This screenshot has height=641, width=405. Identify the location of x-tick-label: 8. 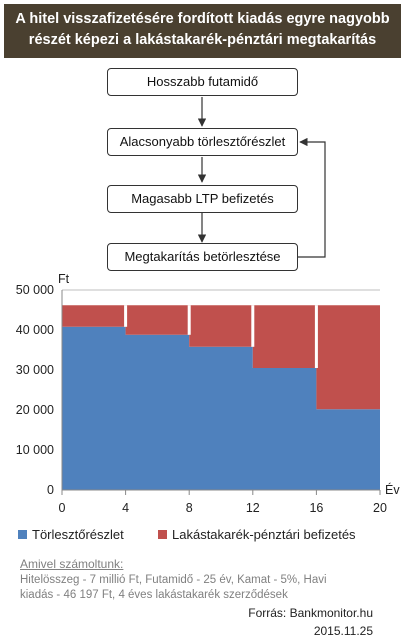
(189, 508).